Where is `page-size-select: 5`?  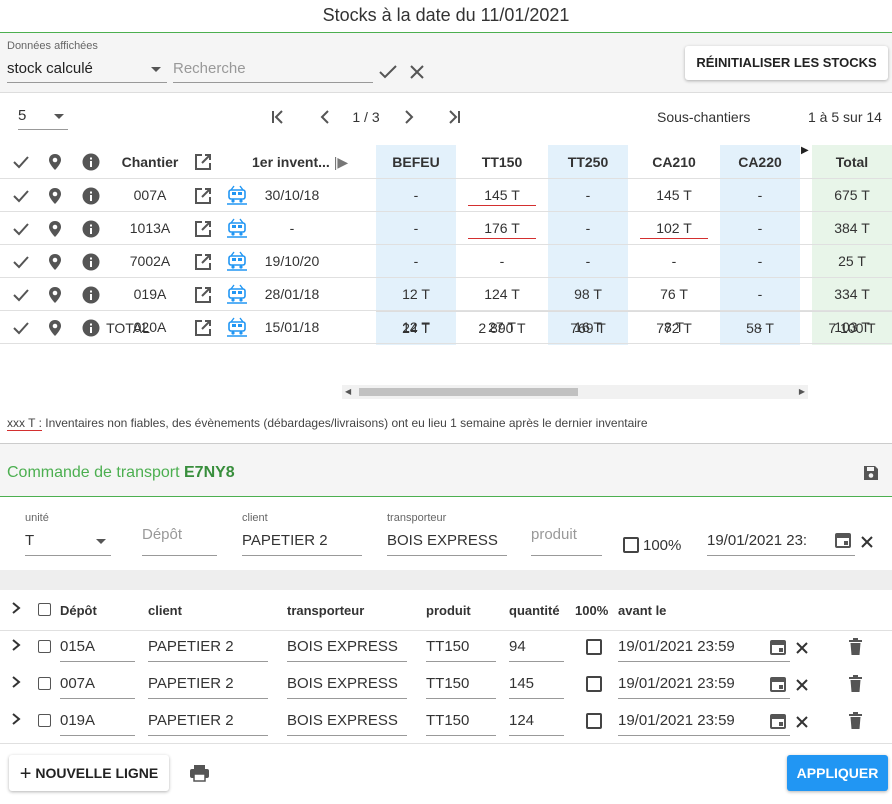 page-size-select: 5 is located at coordinates (43, 117).